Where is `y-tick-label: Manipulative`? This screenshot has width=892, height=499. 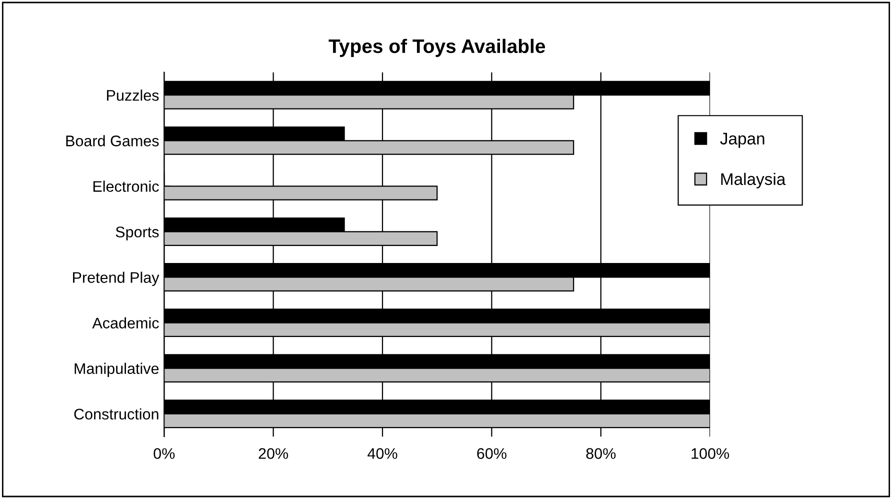
y-tick-label: Manipulative is located at coordinates (116, 370).